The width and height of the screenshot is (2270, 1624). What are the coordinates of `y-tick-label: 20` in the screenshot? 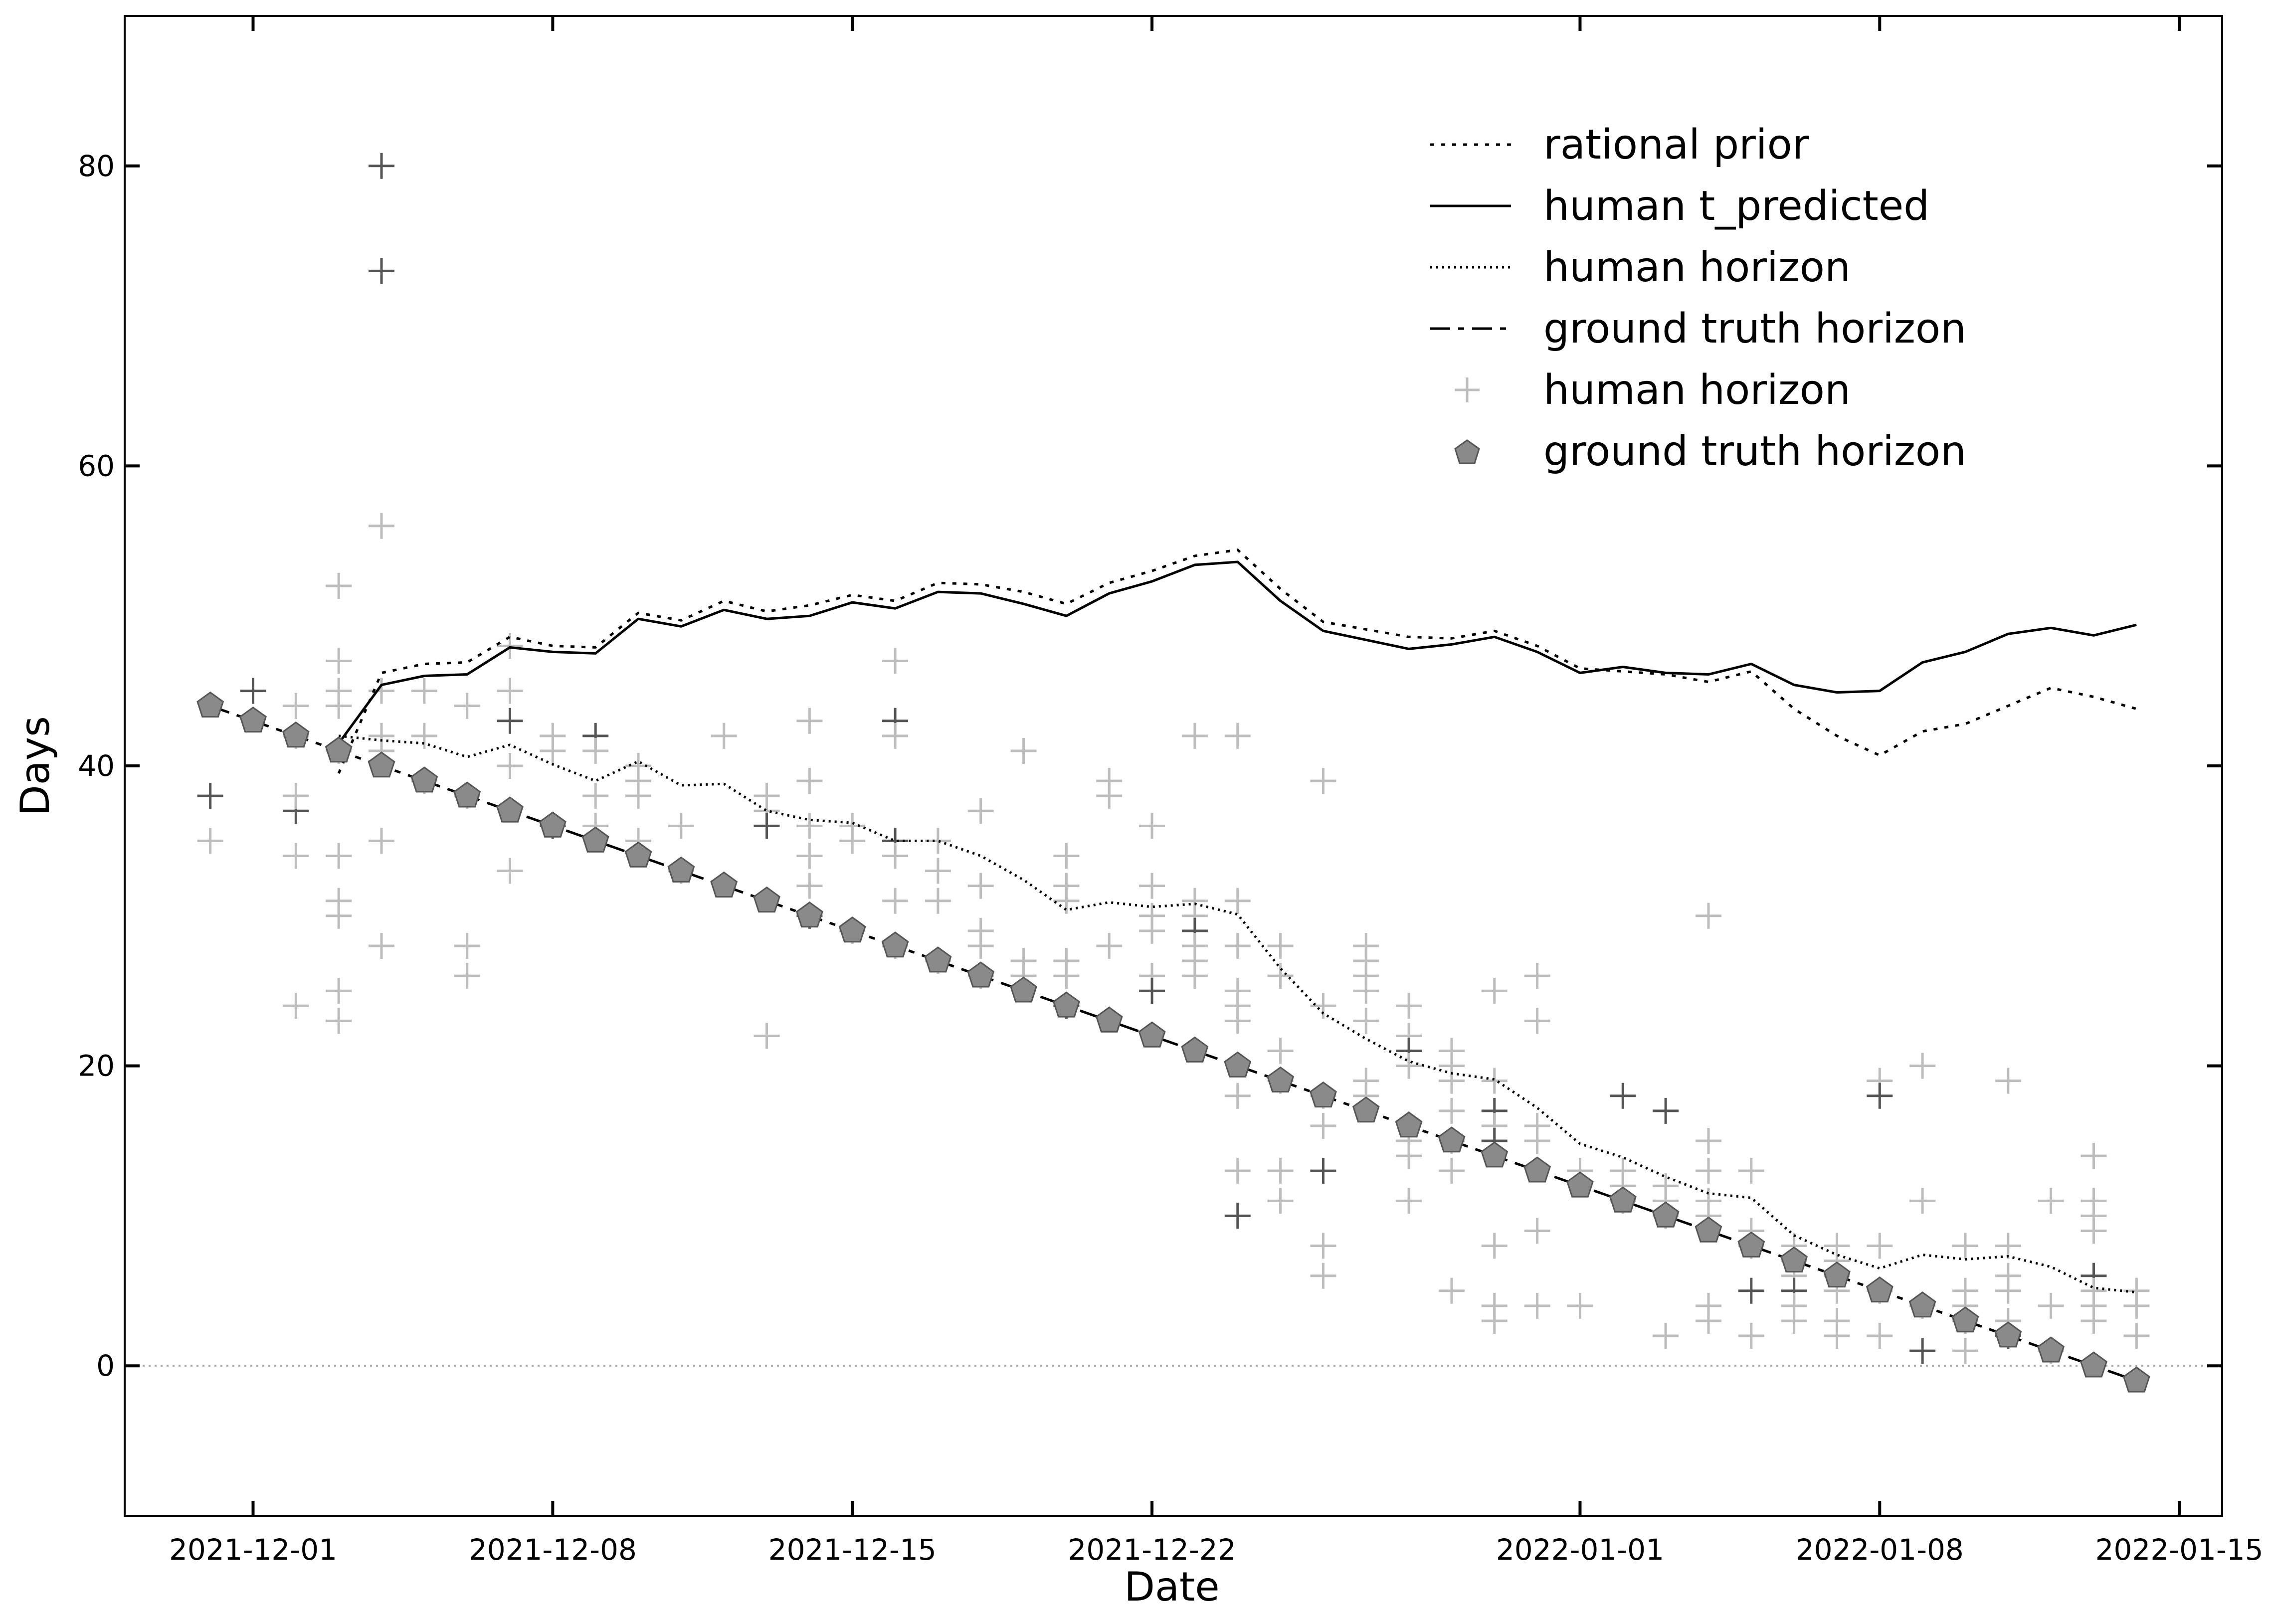 It's located at (96, 1066).